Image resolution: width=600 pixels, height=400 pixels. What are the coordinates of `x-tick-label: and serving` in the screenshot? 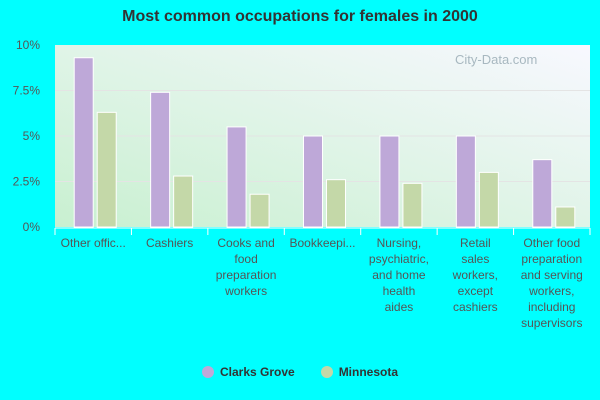 It's located at (552, 275).